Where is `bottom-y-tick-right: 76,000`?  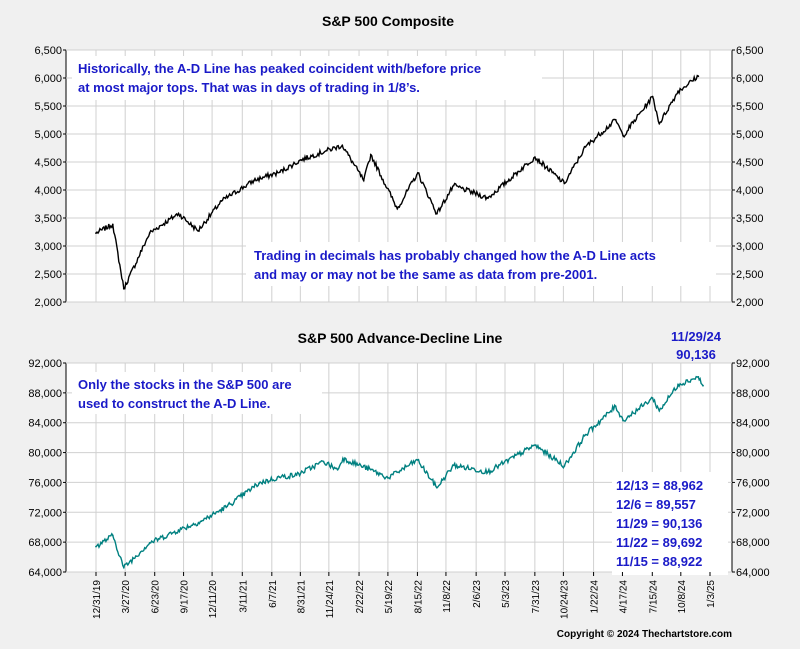
bottom-y-tick-right: 76,000 is located at coordinates (753, 483).